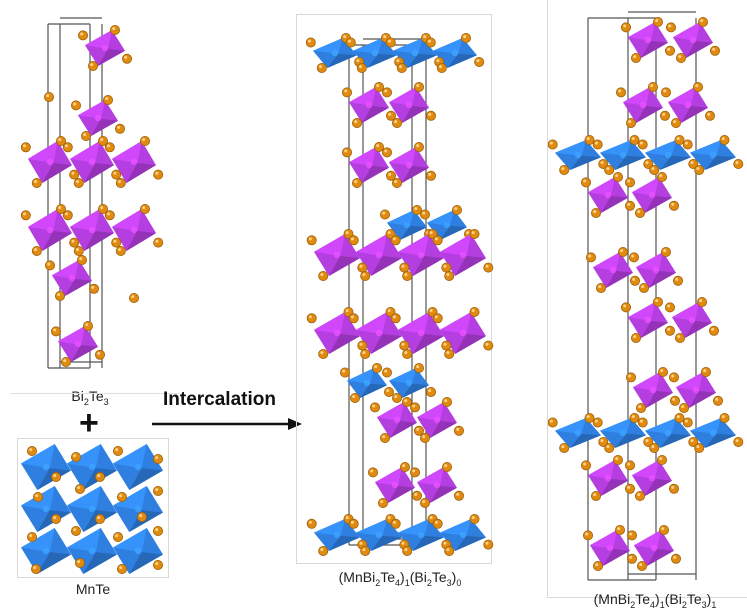  Describe the element at coordinates (655, 600) in the screenshot. I see `n1-label: (MnBi2Te4)1(Bi2Te3)1` at that location.